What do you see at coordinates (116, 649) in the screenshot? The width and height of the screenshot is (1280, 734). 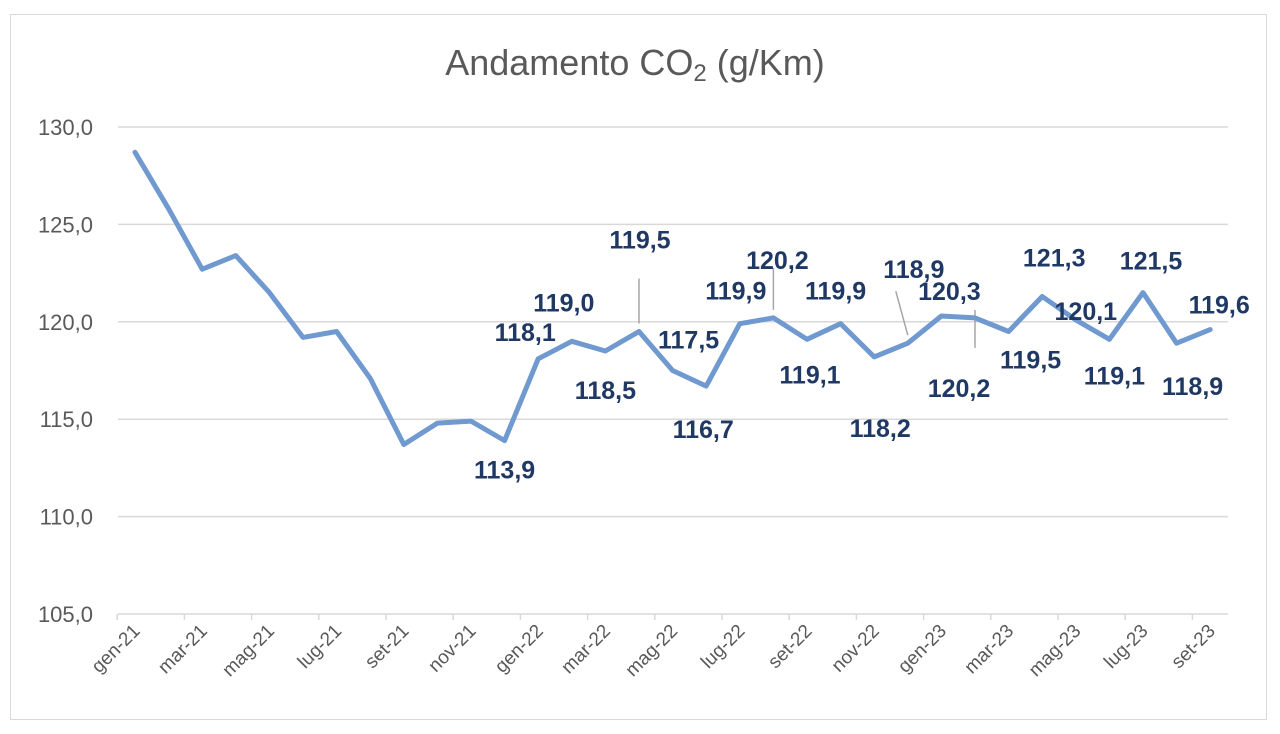 I see `x-tick-label: gen-21` at bounding box center [116, 649].